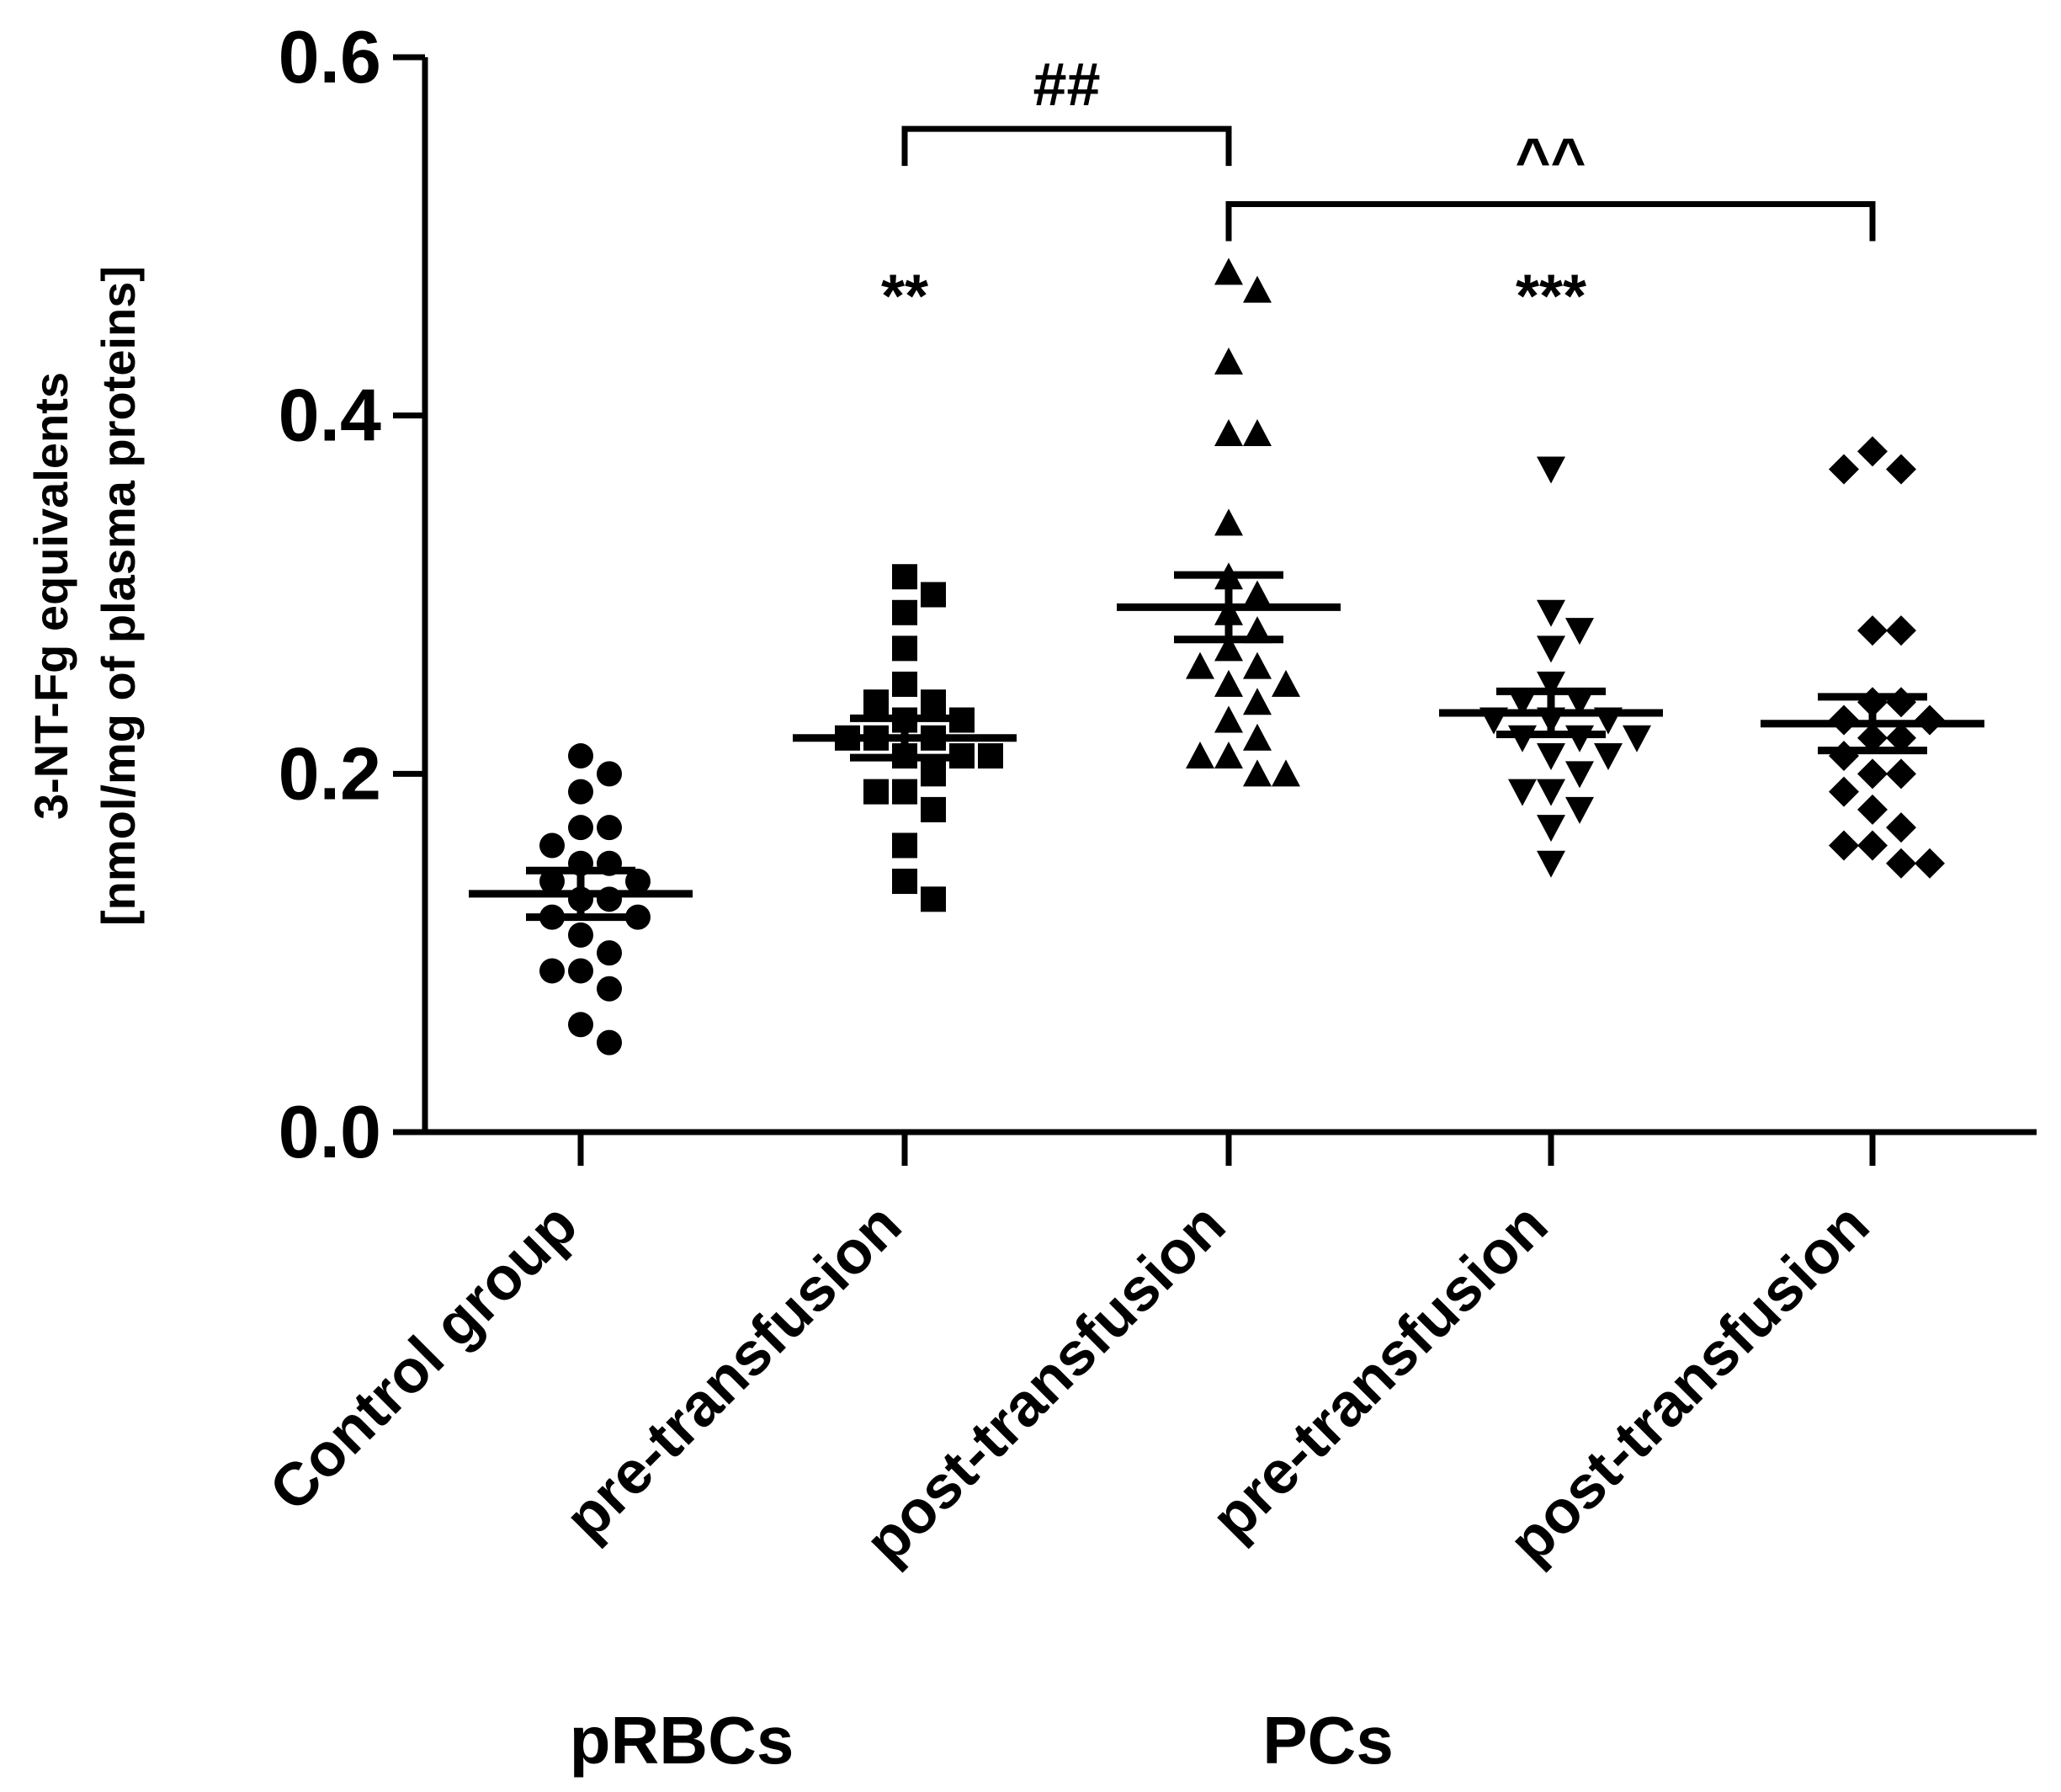 The width and height of the screenshot is (2061, 1792). What do you see at coordinates (1066, 85) in the screenshot?
I see `significance-label: ##` at bounding box center [1066, 85].